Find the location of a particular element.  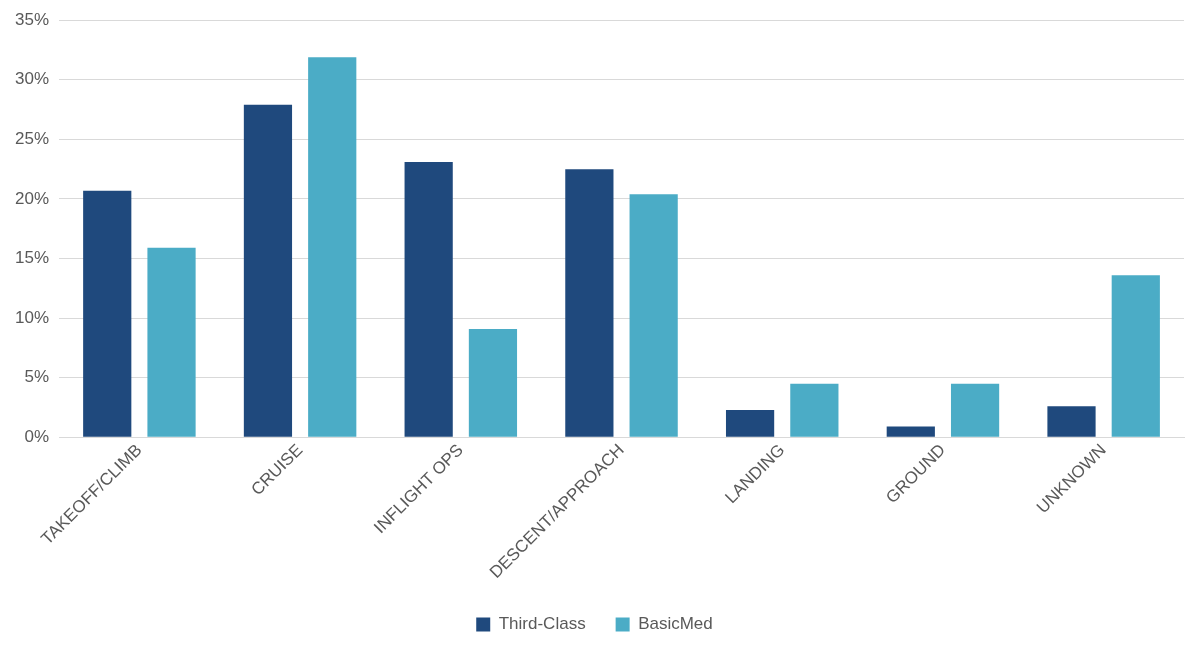

y-tick-label: 35% is located at coordinates (32, 19).